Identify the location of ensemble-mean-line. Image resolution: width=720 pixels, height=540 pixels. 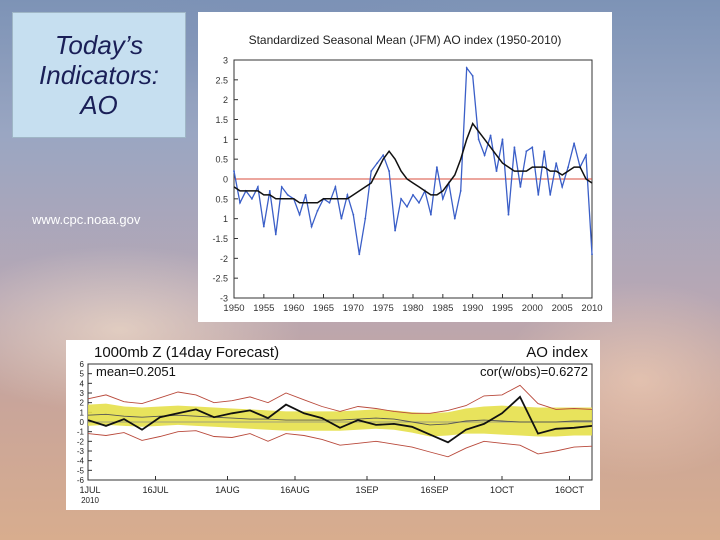
(339, 419).